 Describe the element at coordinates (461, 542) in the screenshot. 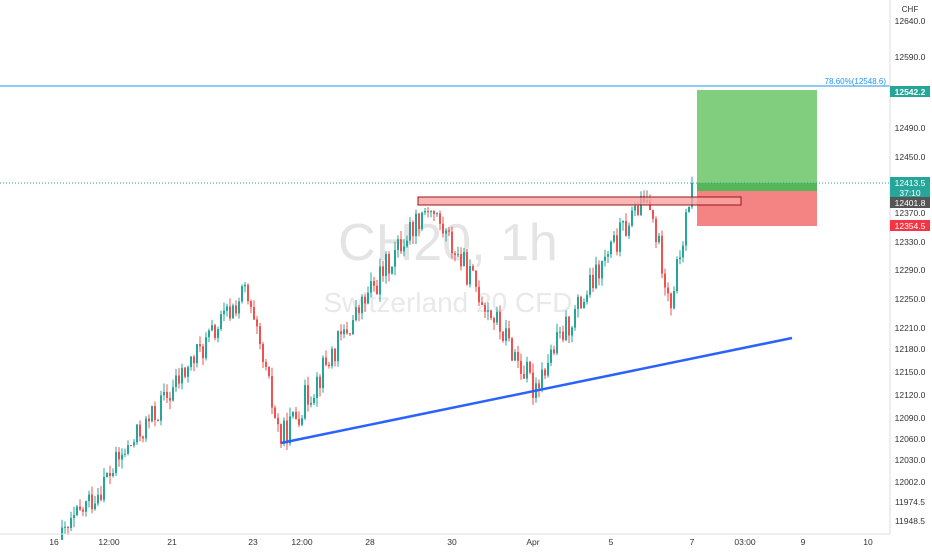

I see `time-axis: 16 12:00 21 23 12:00 28 30 Apr 5 7 03:00 9 10` at that location.